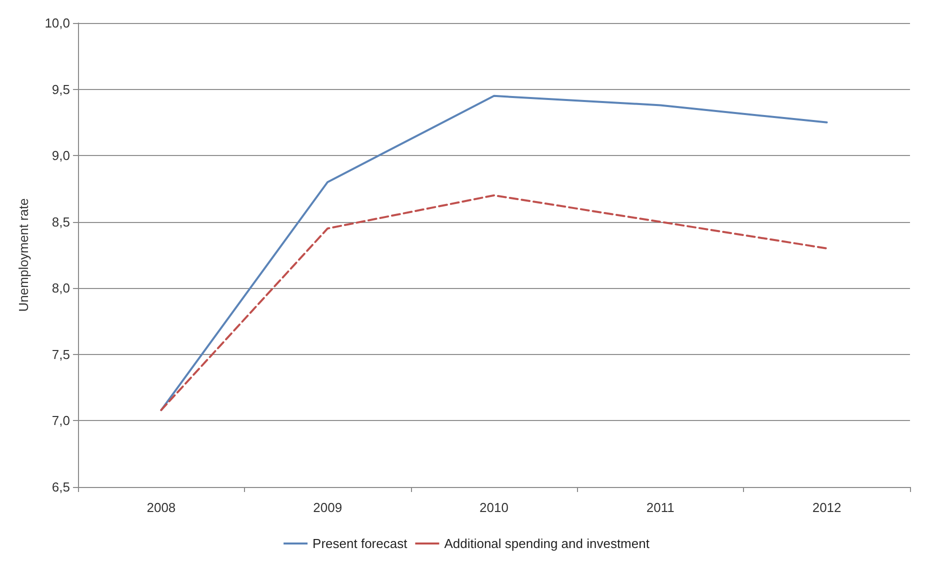 The width and height of the screenshot is (933, 565). I want to click on y-tick-label: 9,0, so click(61, 156).